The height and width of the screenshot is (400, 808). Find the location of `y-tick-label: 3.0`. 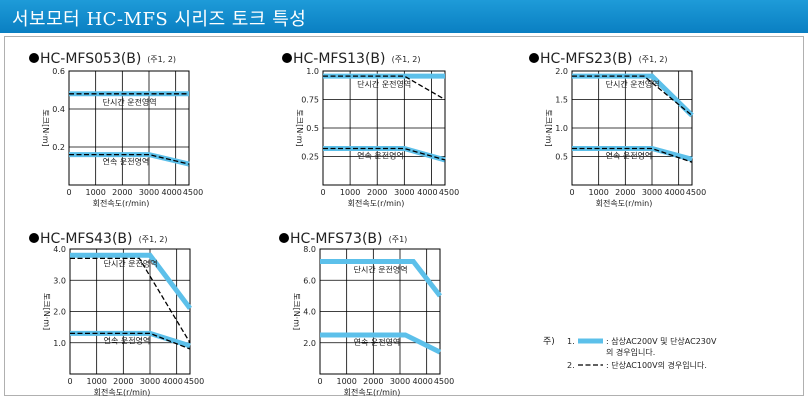

y-tick-label: 3.0 is located at coordinates (59, 280).